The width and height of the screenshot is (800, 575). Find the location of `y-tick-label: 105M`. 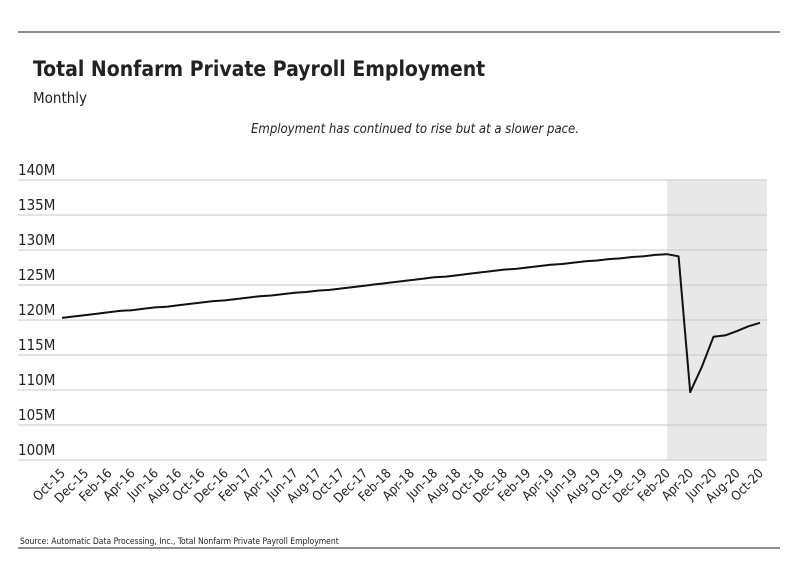

y-tick-label: 105M is located at coordinates (36, 415).